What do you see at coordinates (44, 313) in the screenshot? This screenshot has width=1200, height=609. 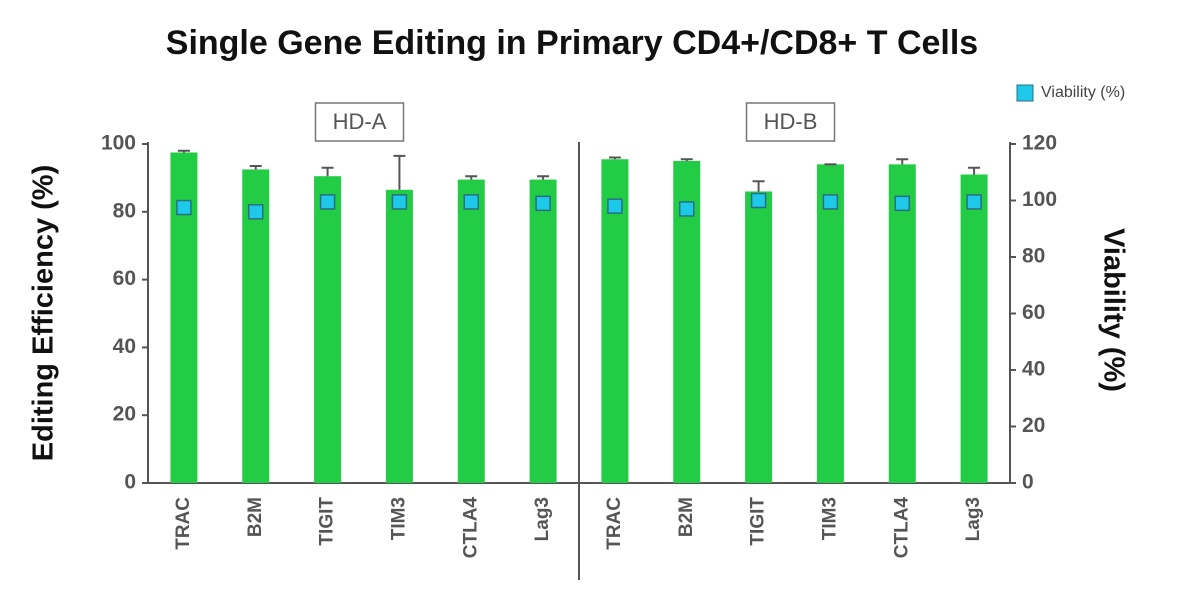 I see `y-axis-label: Editing Efficiency (%)` at bounding box center [44, 313].